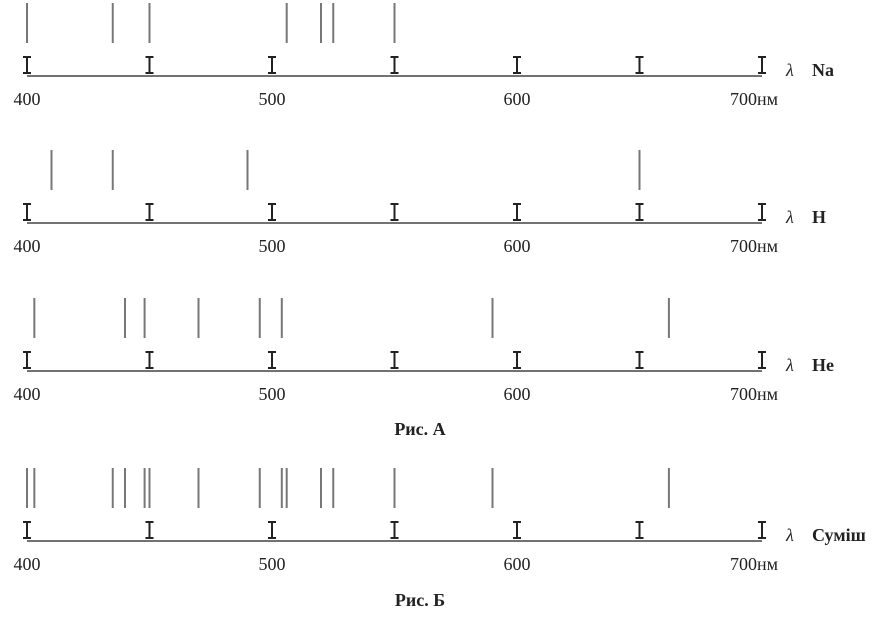 The width and height of the screenshot is (886, 617). Describe the element at coordinates (823, 365) in the screenshot. I see `spectrum-name: He` at that location.